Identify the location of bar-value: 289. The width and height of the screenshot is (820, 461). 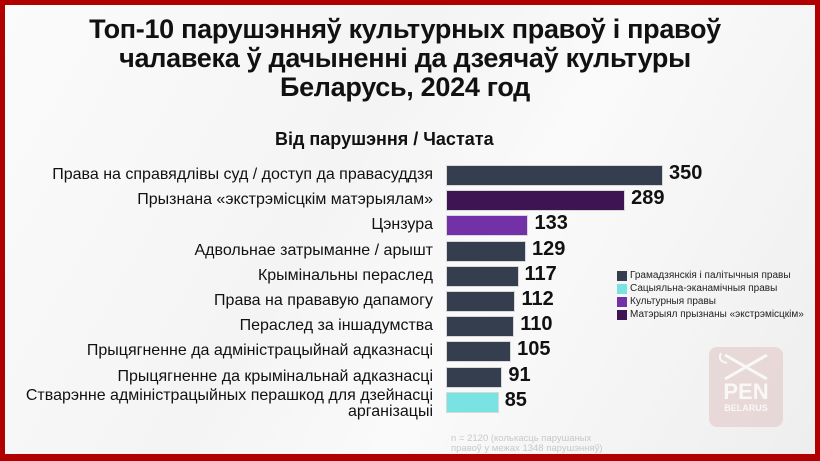
(648, 198).